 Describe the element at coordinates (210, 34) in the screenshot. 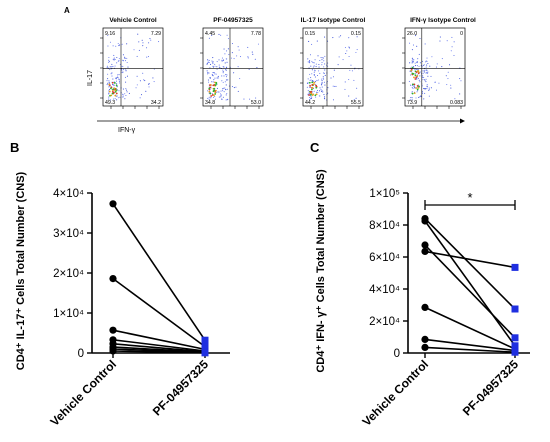

I see `facs-quadrant-ul: 4.45` at that location.